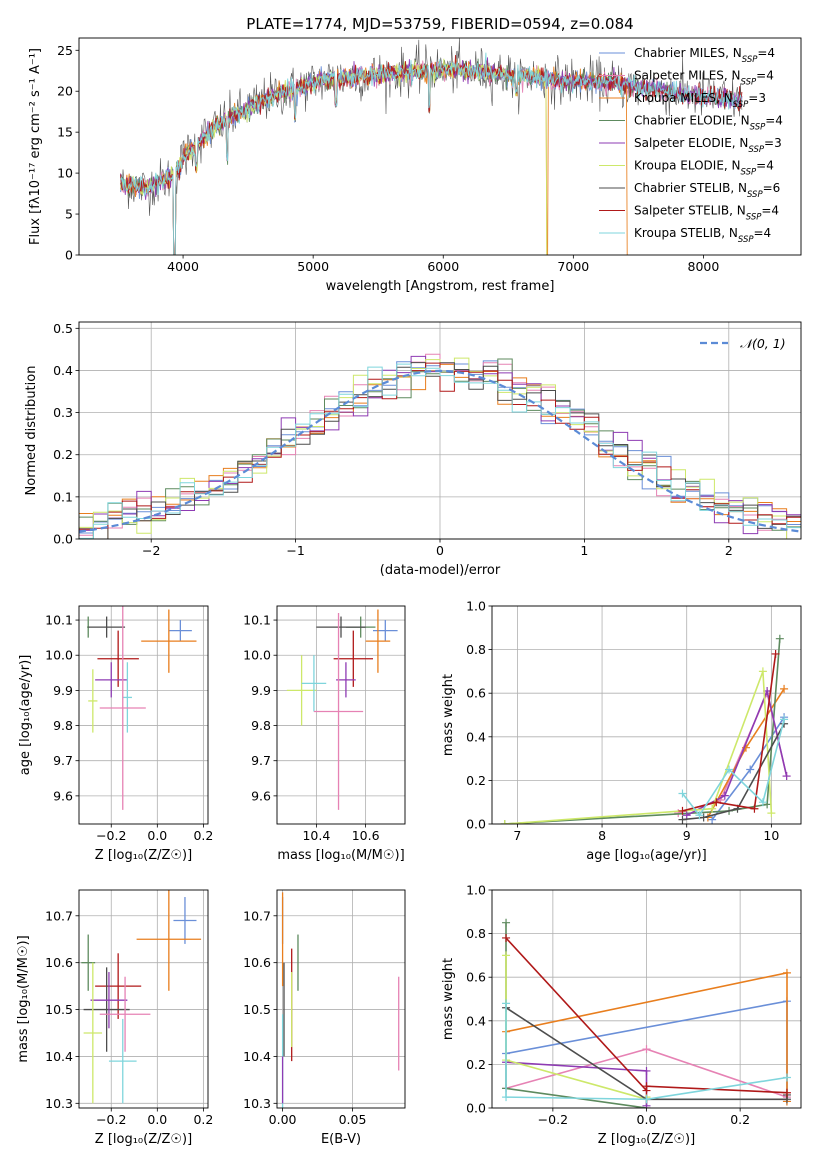 The height and width of the screenshot is (1170, 819). What do you see at coordinates (341, 1139) in the screenshot?
I see `x-axis-label: E(B-V)` at bounding box center [341, 1139].